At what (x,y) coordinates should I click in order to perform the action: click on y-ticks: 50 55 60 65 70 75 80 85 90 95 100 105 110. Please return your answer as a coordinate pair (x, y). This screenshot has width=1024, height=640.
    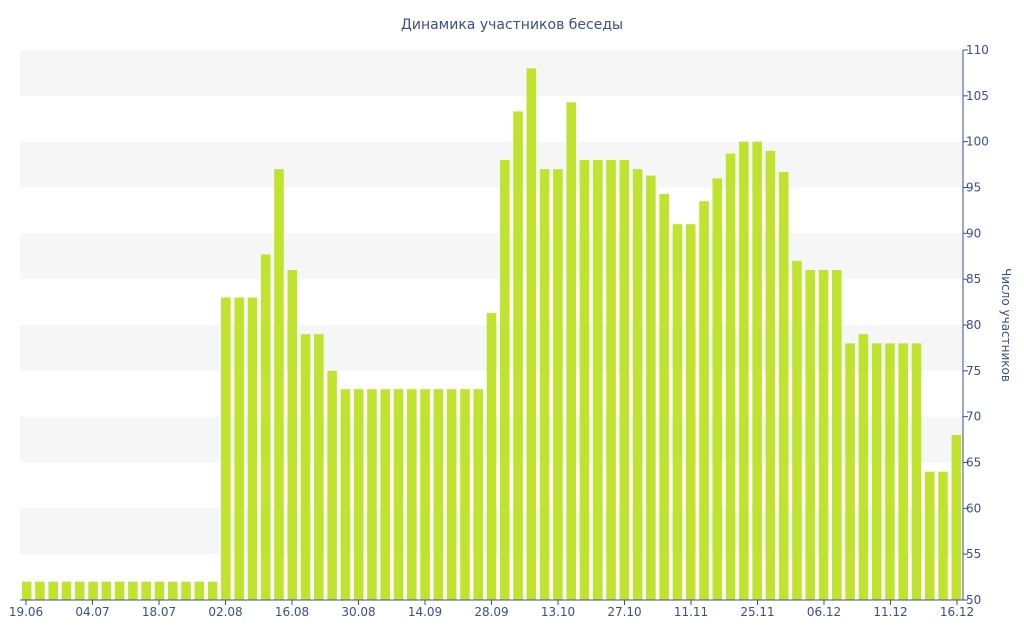
    Looking at the image, I should click on (976, 325).